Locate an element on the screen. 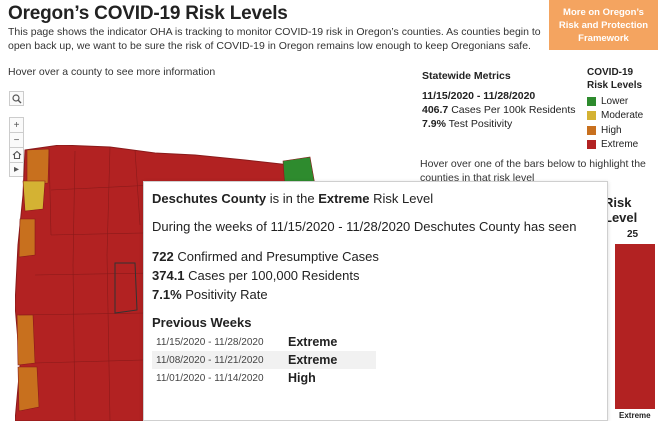  map-zoom-controls: + − ▸ is located at coordinates (16, 147).